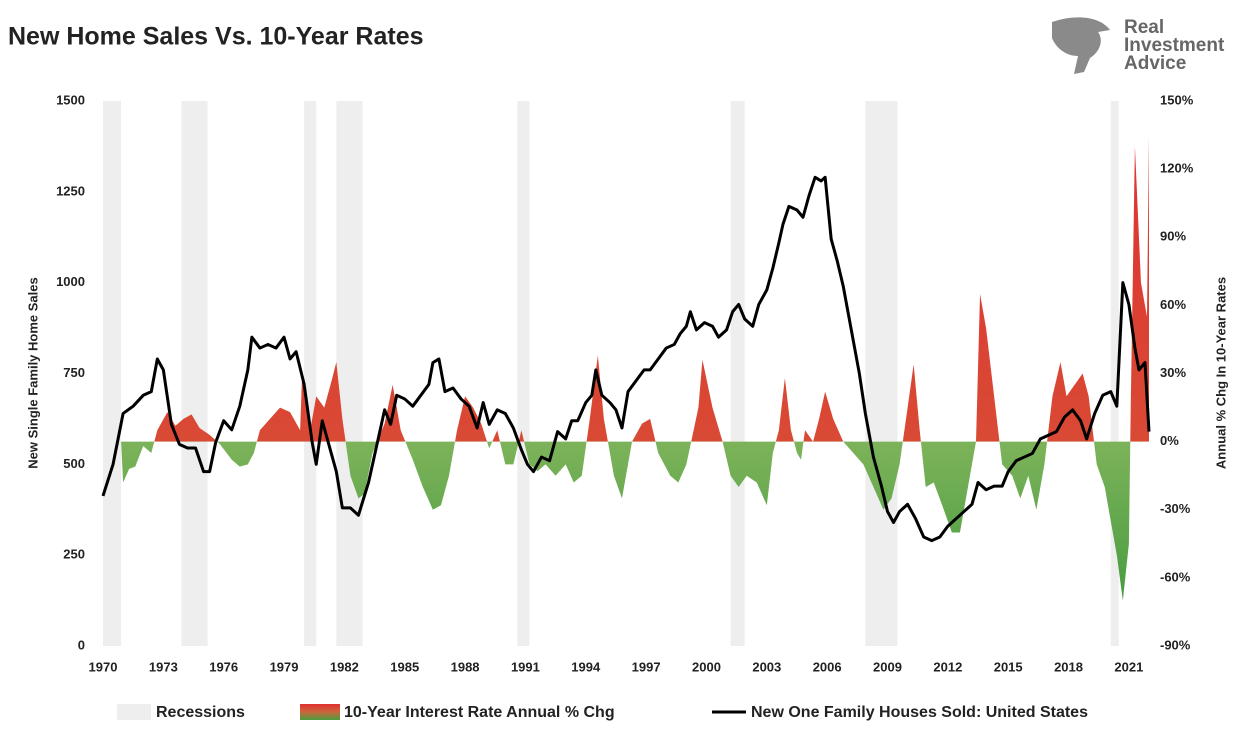  Describe the element at coordinates (284, 666) in the screenshot. I see `x-tick-label: 1979` at that location.